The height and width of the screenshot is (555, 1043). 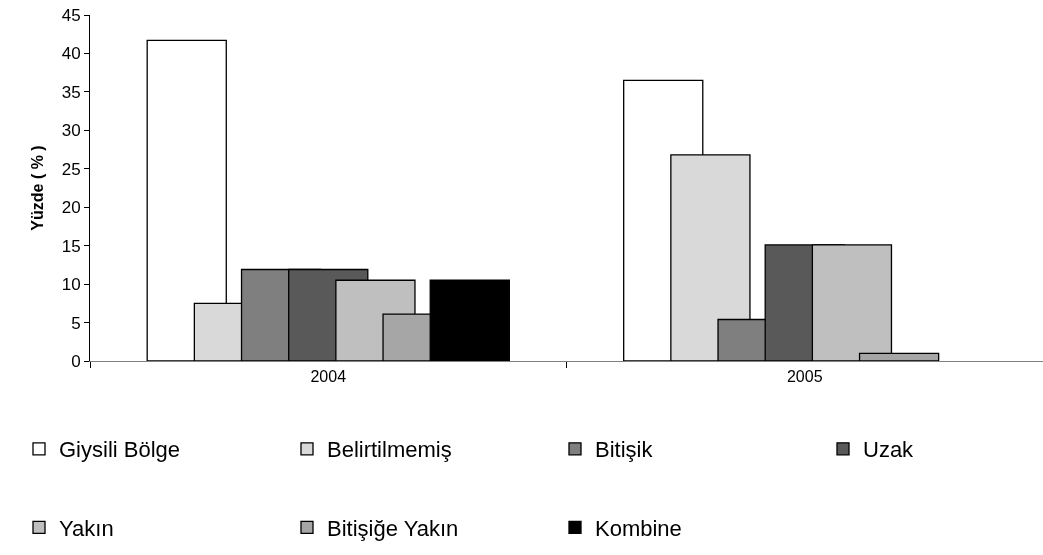 I want to click on y-tick-label: 25, so click(x=71, y=169).